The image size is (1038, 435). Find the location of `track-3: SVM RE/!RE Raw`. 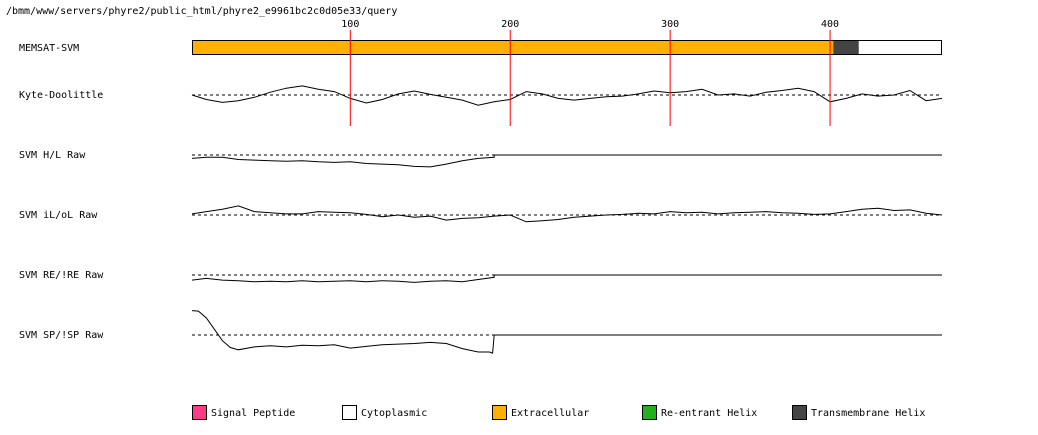

track-3: SVM RE/!RE Raw is located at coordinates (480, 276).